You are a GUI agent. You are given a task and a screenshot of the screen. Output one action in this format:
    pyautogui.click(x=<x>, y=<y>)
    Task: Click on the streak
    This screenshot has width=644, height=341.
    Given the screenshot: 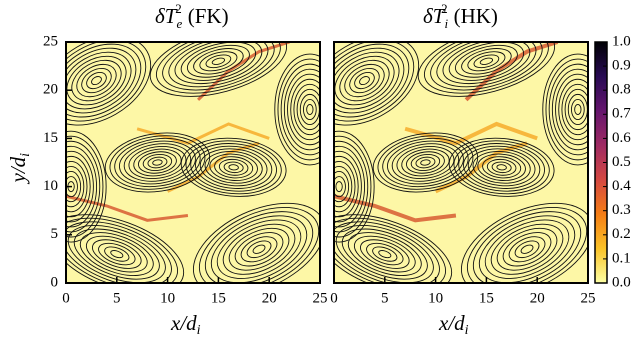 What is the action you would take?
    pyautogui.click(x=127, y=208)
    